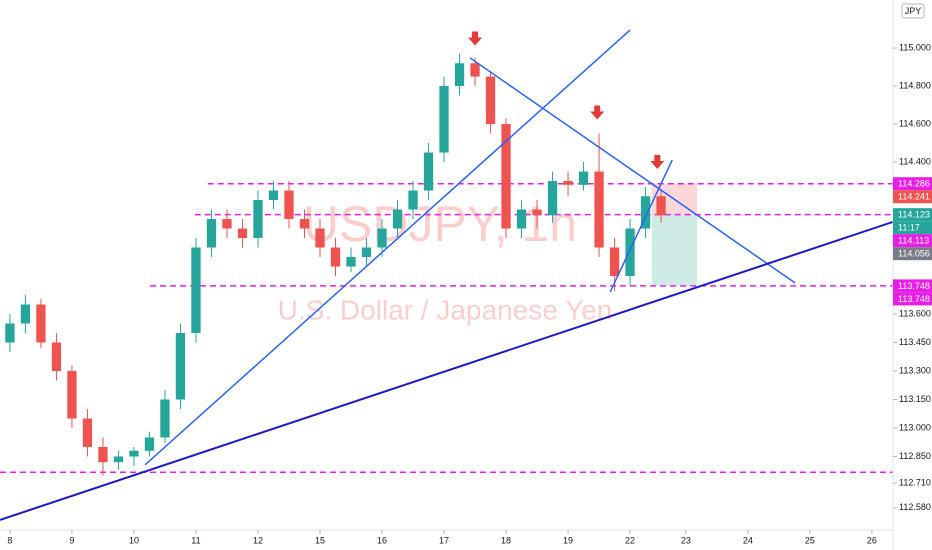 This screenshot has height=550, width=932. I want to click on price-tag-label: 114.241, so click(914, 197).